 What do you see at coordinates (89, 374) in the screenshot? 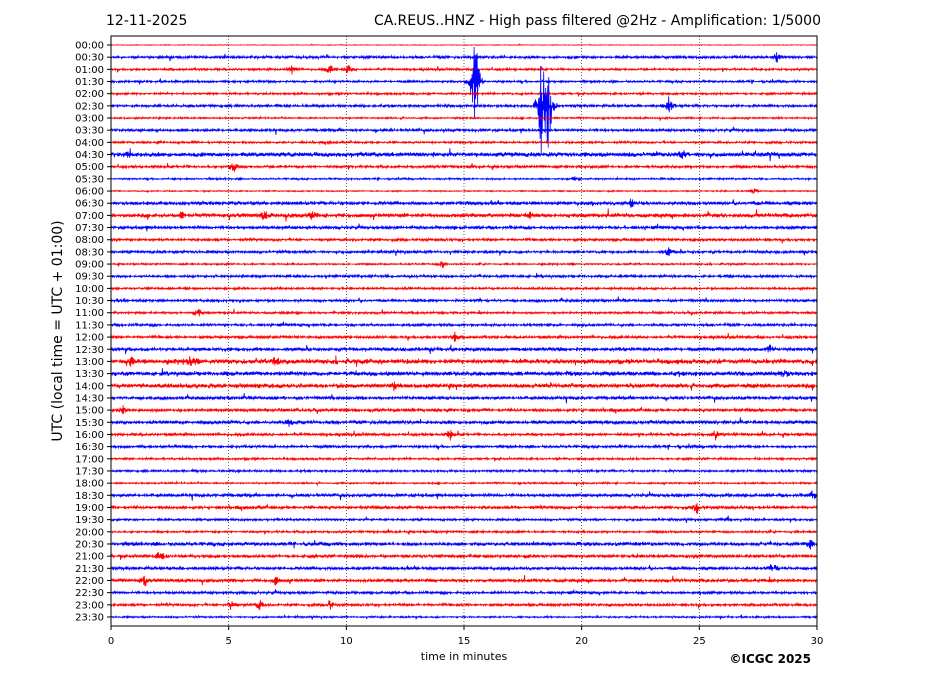
I see `y-tick-label: 13:30` at bounding box center [89, 374].